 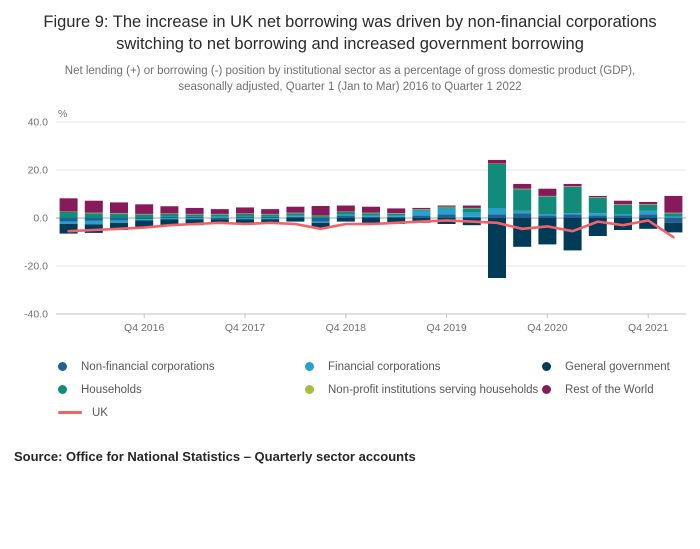 What do you see at coordinates (36, 266) in the screenshot?
I see `svg-text: -20.0` at bounding box center [36, 266].